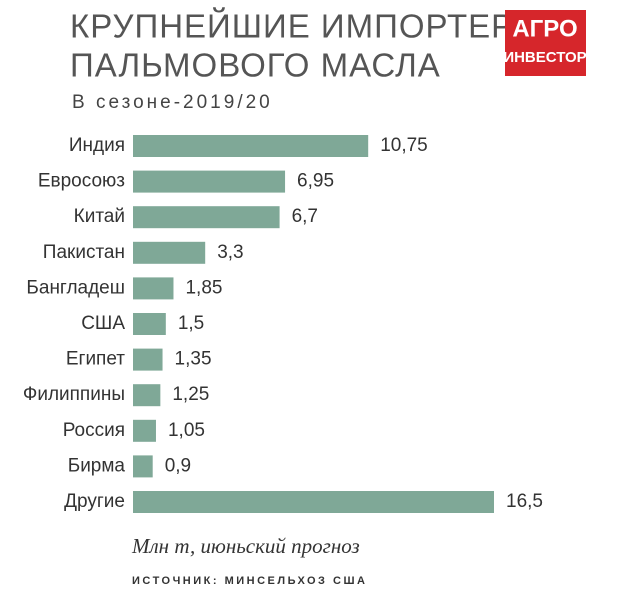 Image resolution: width=640 pixels, height=597 pixels. Describe the element at coordinates (255, 65) in the screenshot. I see `chart-title: ПАЛЬМОВОГО МАСЛА` at that location.